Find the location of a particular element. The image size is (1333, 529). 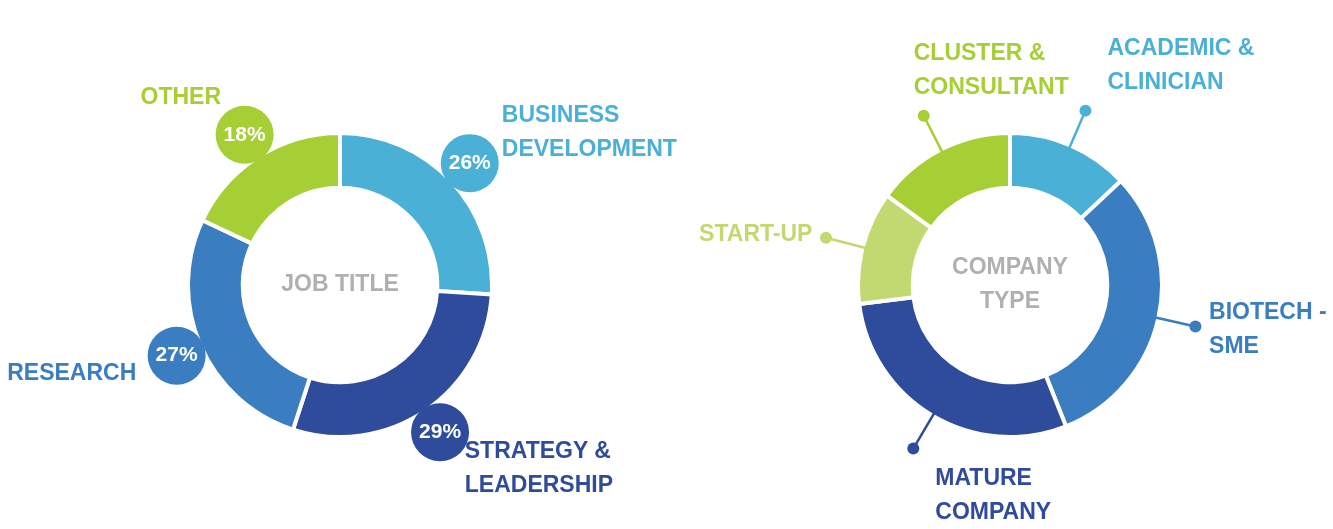

slice-label: STRATEGY & LEADERSHIP is located at coordinates (539, 466).